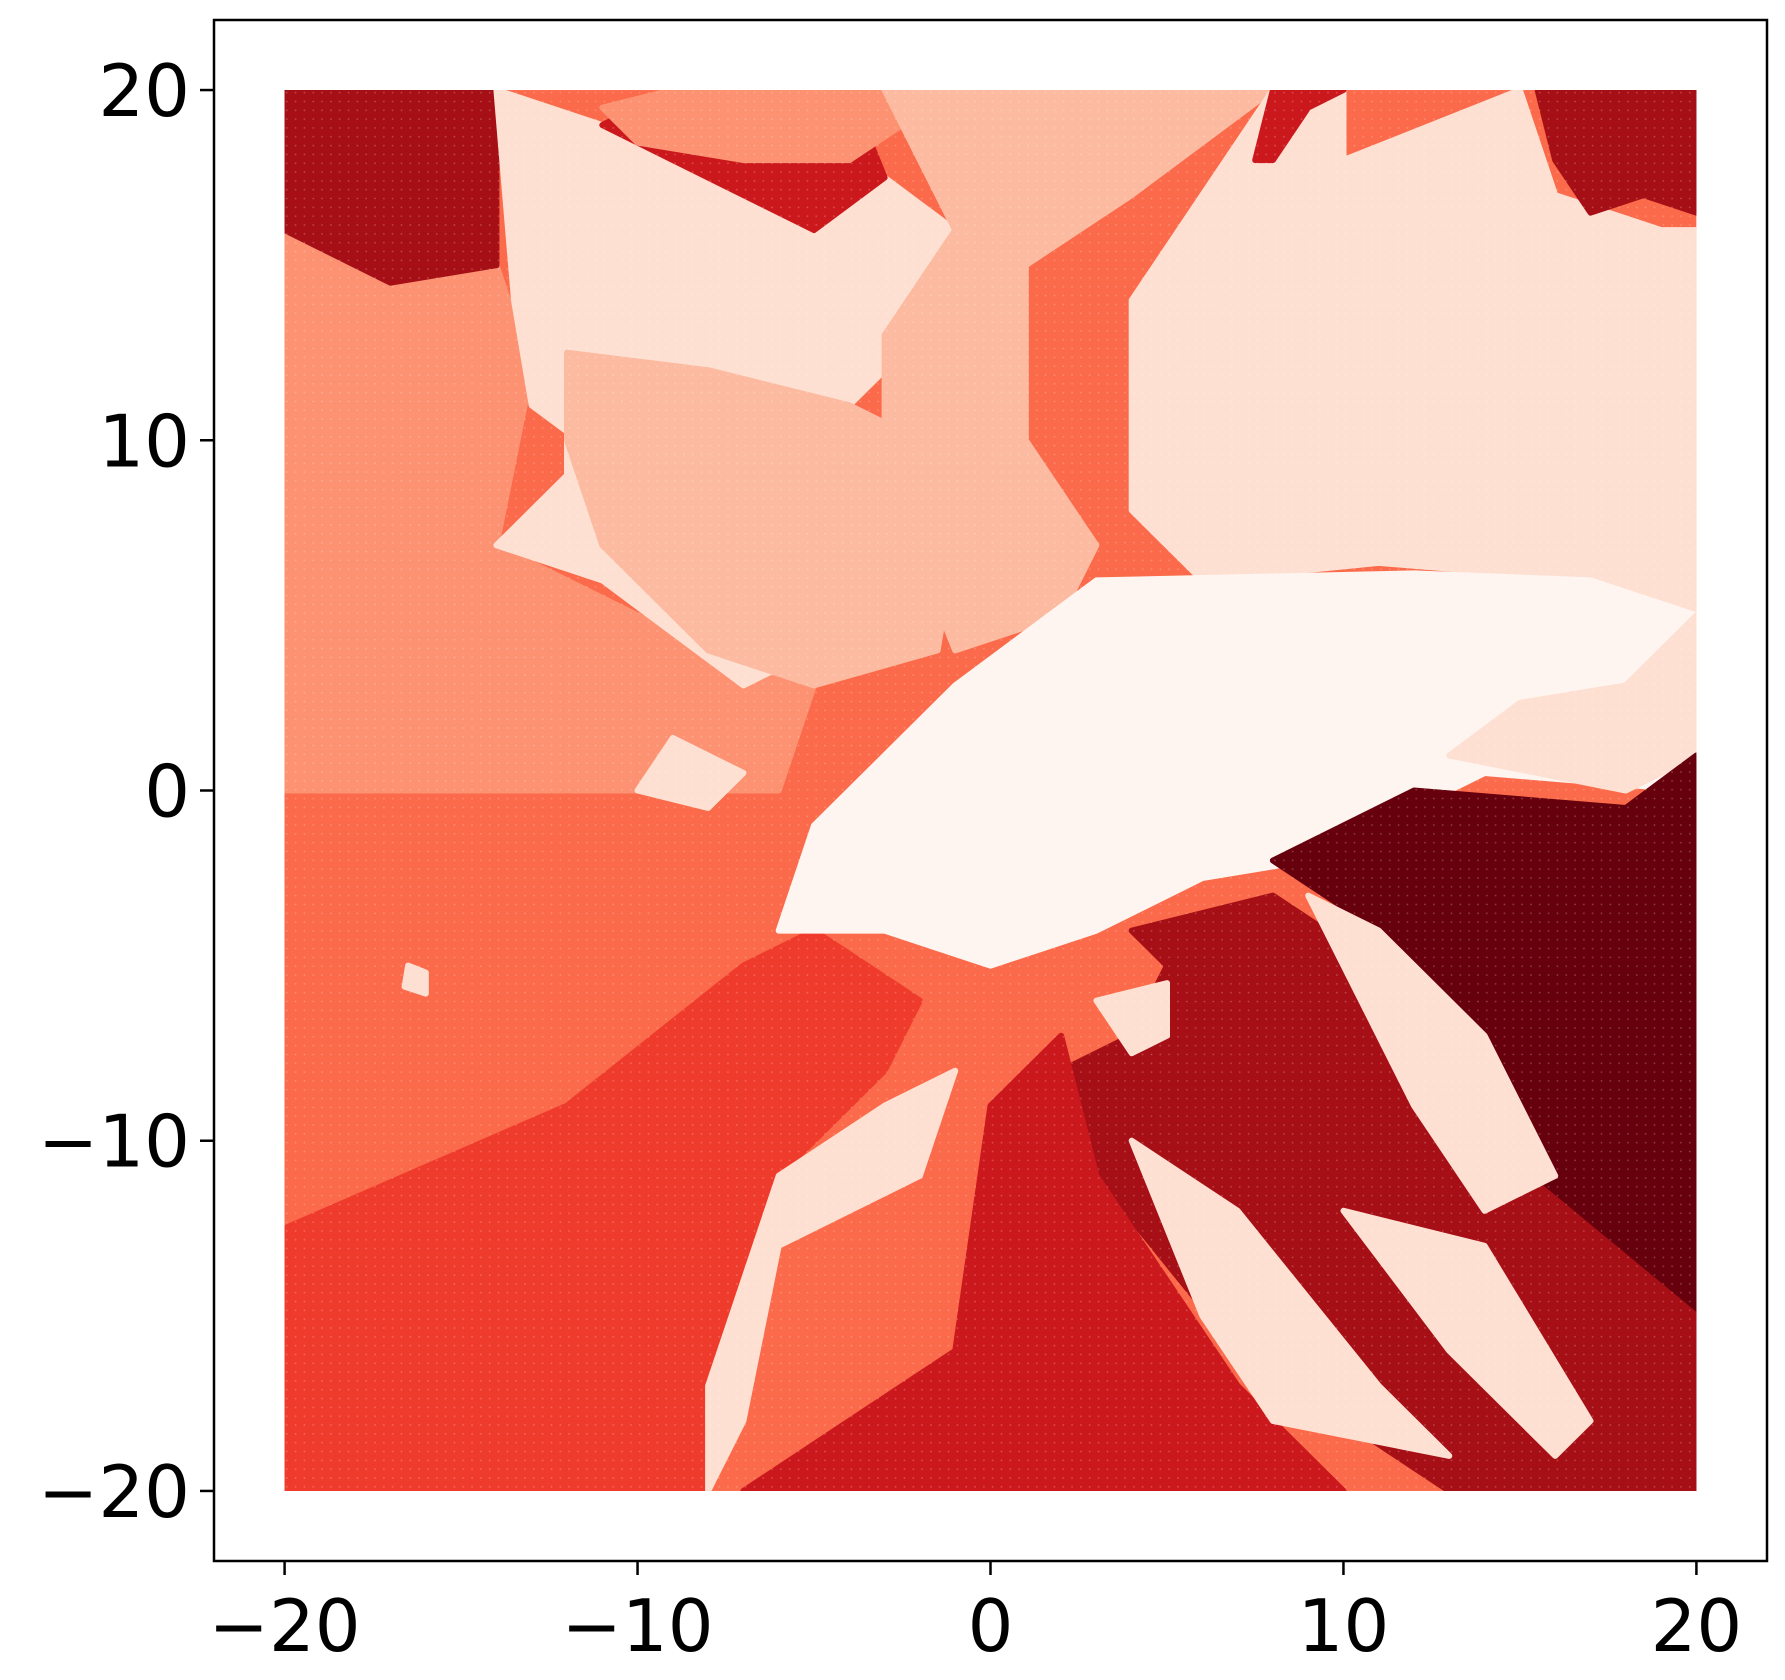  I want to click on y-tick-label: 0, so click(167, 792).